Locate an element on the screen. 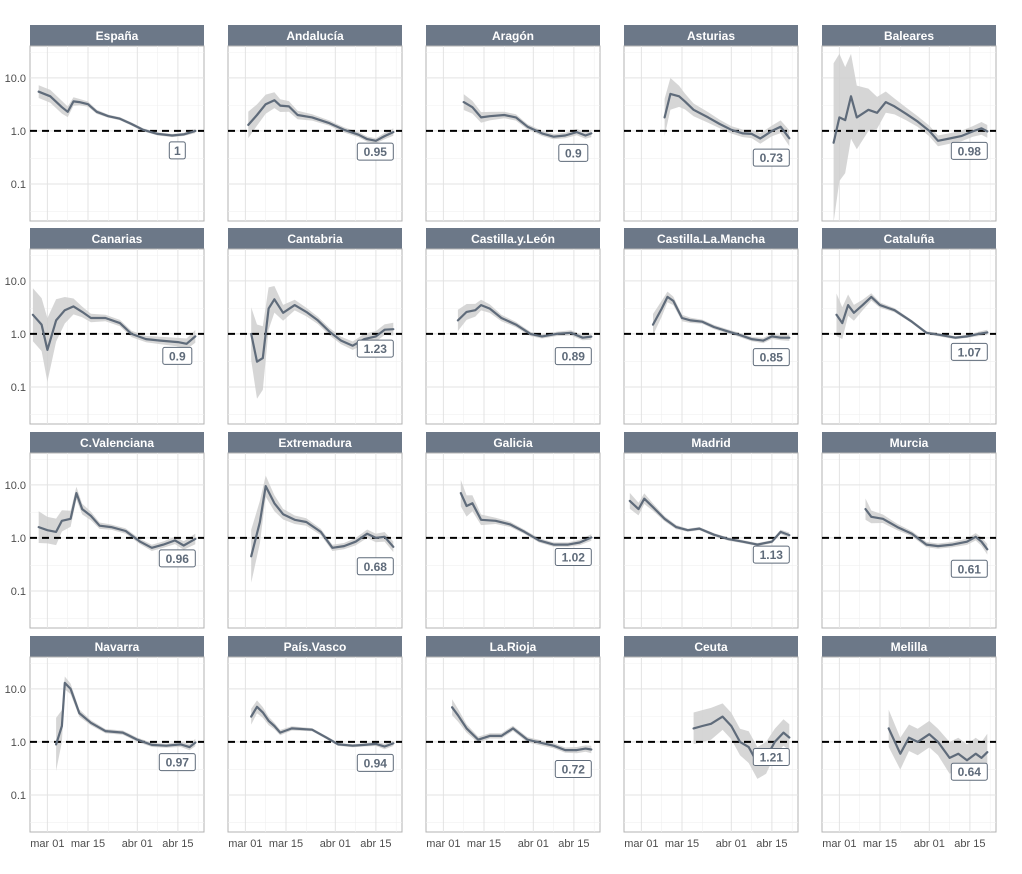 Image resolution: width=1022 pixels, height=874 pixels. facet-panel: Baleares 0.98 is located at coordinates (909, 124).